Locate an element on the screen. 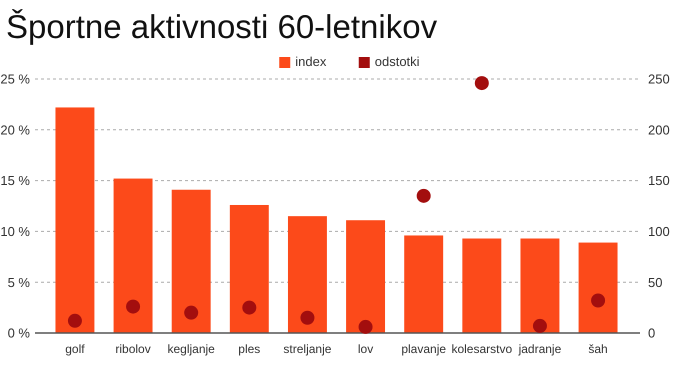 This screenshot has height=391, width=680. x-tick-label: streljanje is located at coordinates (307, 349).